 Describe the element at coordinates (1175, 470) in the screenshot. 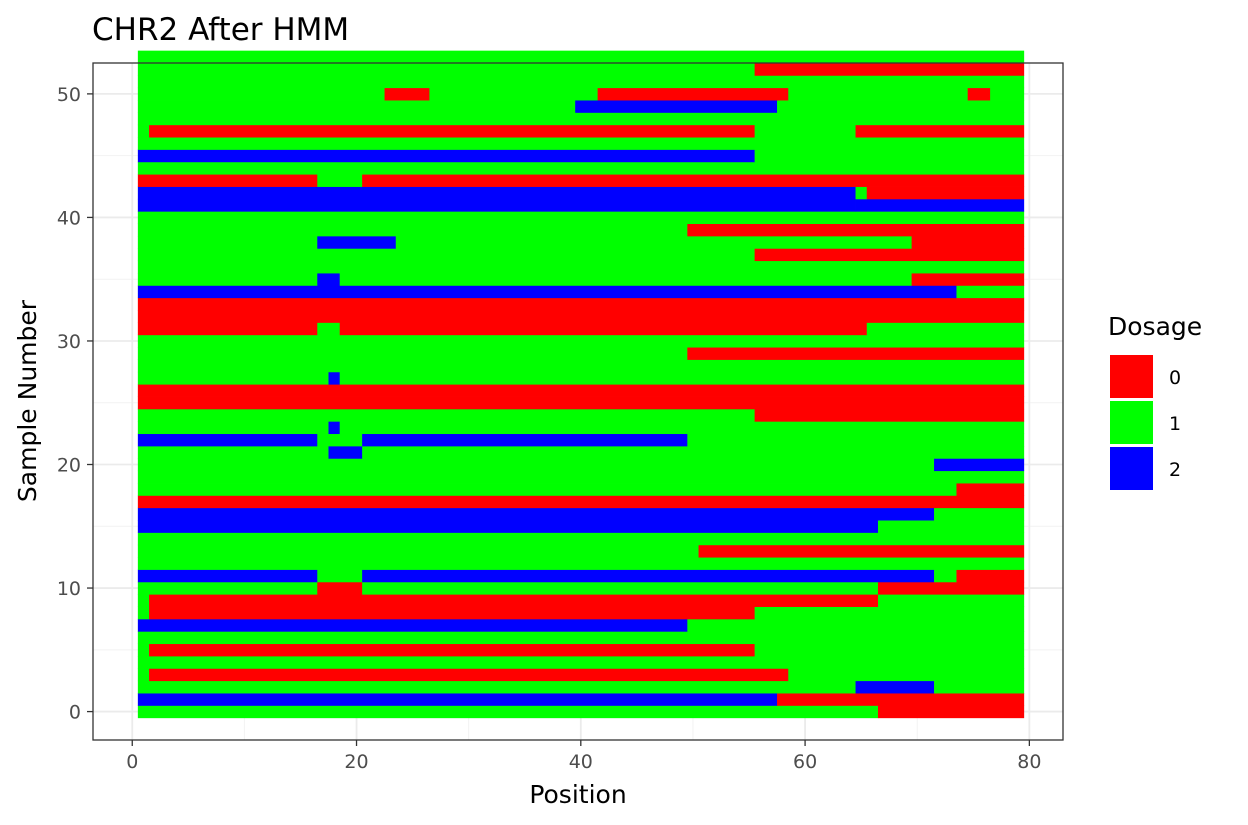

I see `legend-label-2: 2` at that location.